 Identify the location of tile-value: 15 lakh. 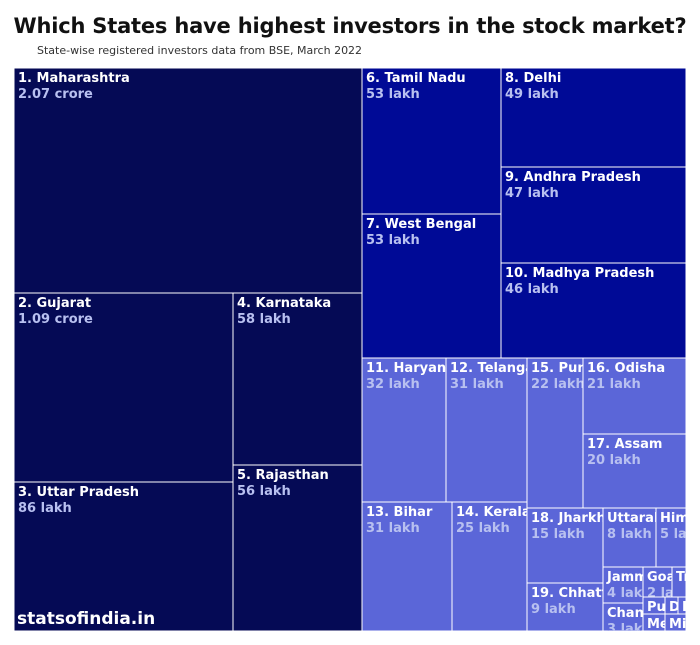
(558, 534).